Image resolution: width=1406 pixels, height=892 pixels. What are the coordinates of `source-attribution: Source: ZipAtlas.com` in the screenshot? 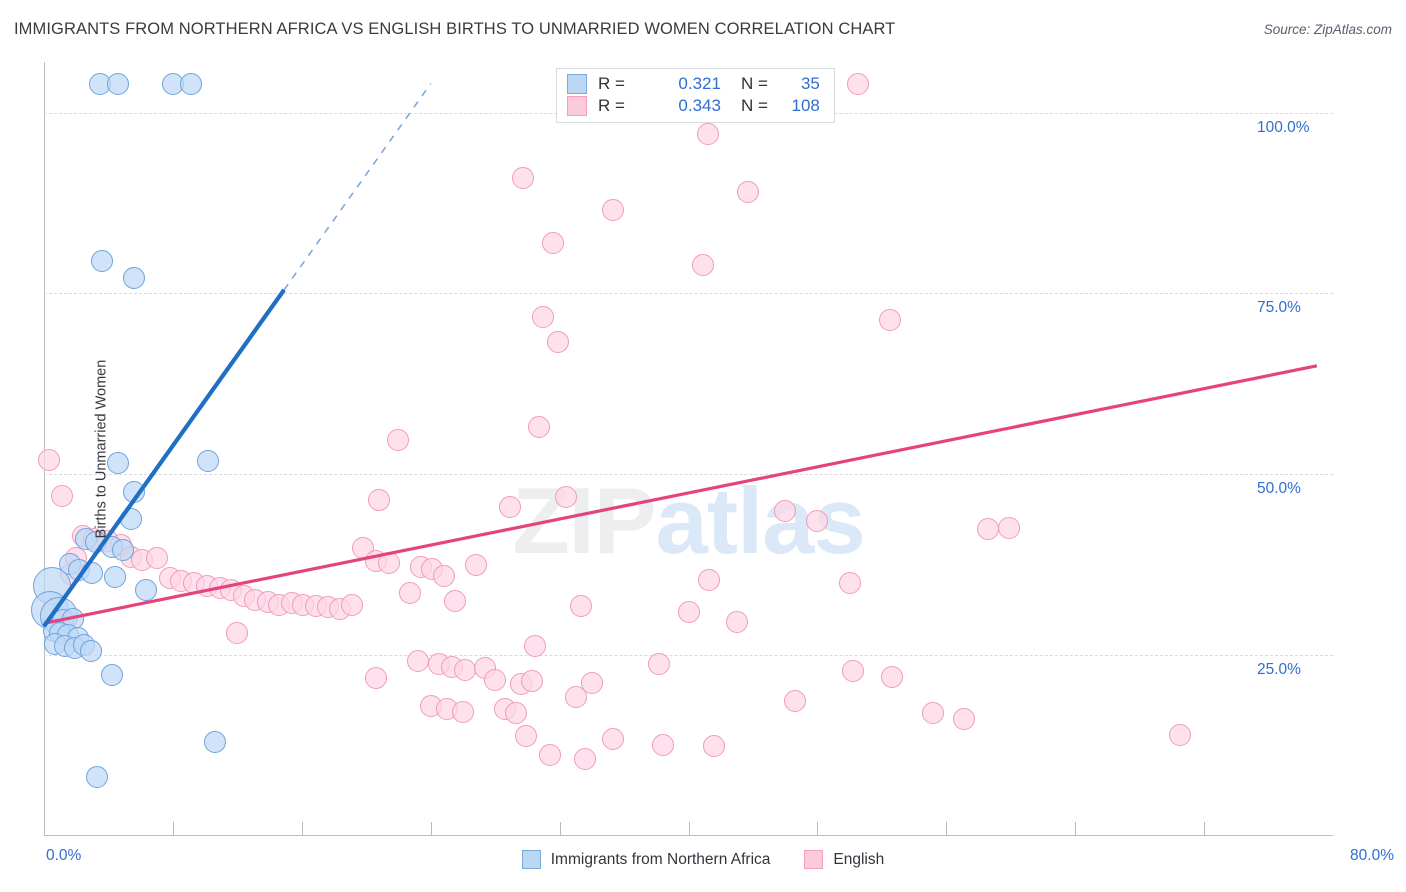 It's located at (1327, 29).